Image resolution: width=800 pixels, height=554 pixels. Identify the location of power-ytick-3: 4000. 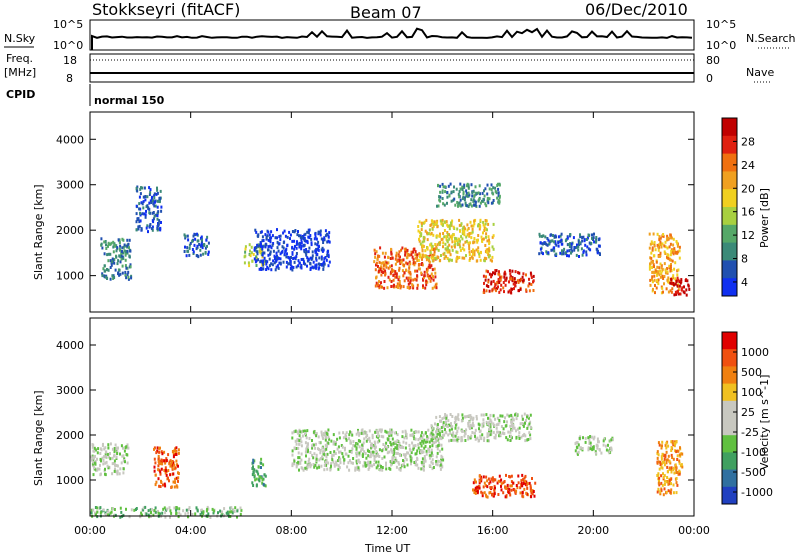
(70, 139).